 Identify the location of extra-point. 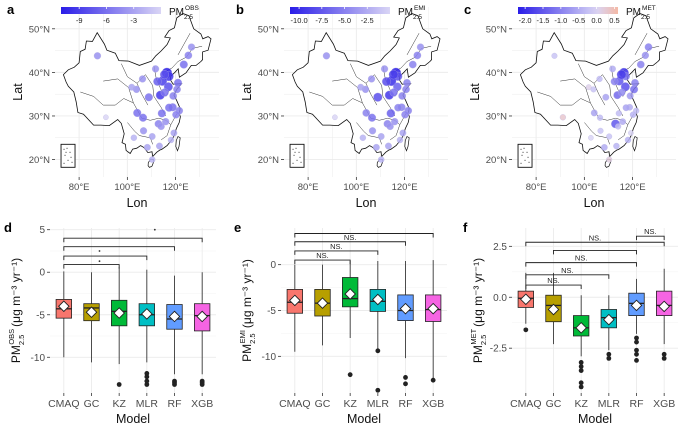
(99, 261).